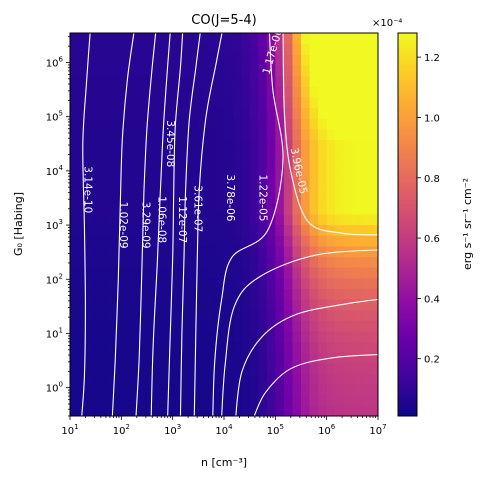  What do you see at coordinates (432, 299) in the screenshot?
I see `colorbar-tick-label: 0.4` at bounding box center [432, 299].